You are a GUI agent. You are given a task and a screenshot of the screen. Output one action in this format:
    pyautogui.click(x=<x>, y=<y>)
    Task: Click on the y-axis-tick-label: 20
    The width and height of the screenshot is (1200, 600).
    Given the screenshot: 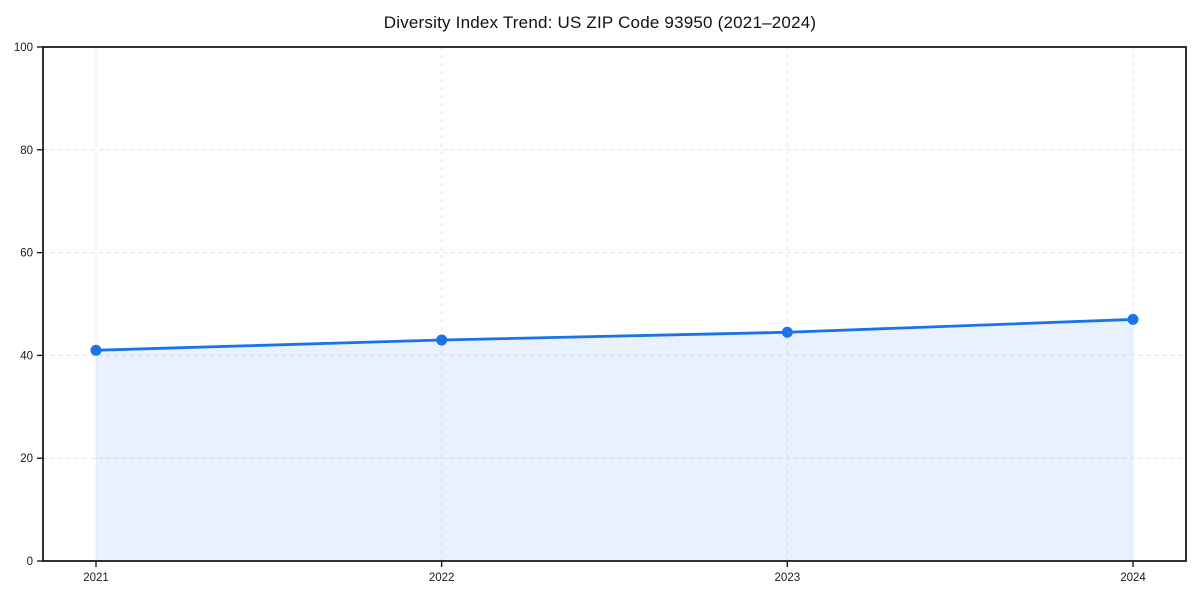 What is the action you would take?
    pyautogui.click(x=26, y=459)
    